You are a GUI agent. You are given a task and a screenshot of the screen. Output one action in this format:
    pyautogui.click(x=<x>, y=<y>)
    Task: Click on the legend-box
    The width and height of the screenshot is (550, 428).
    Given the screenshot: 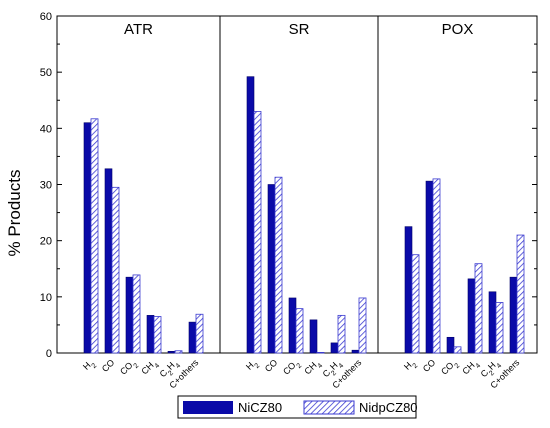 What is the action you would take?
    pyautogui.click(x=297, y=407)
    